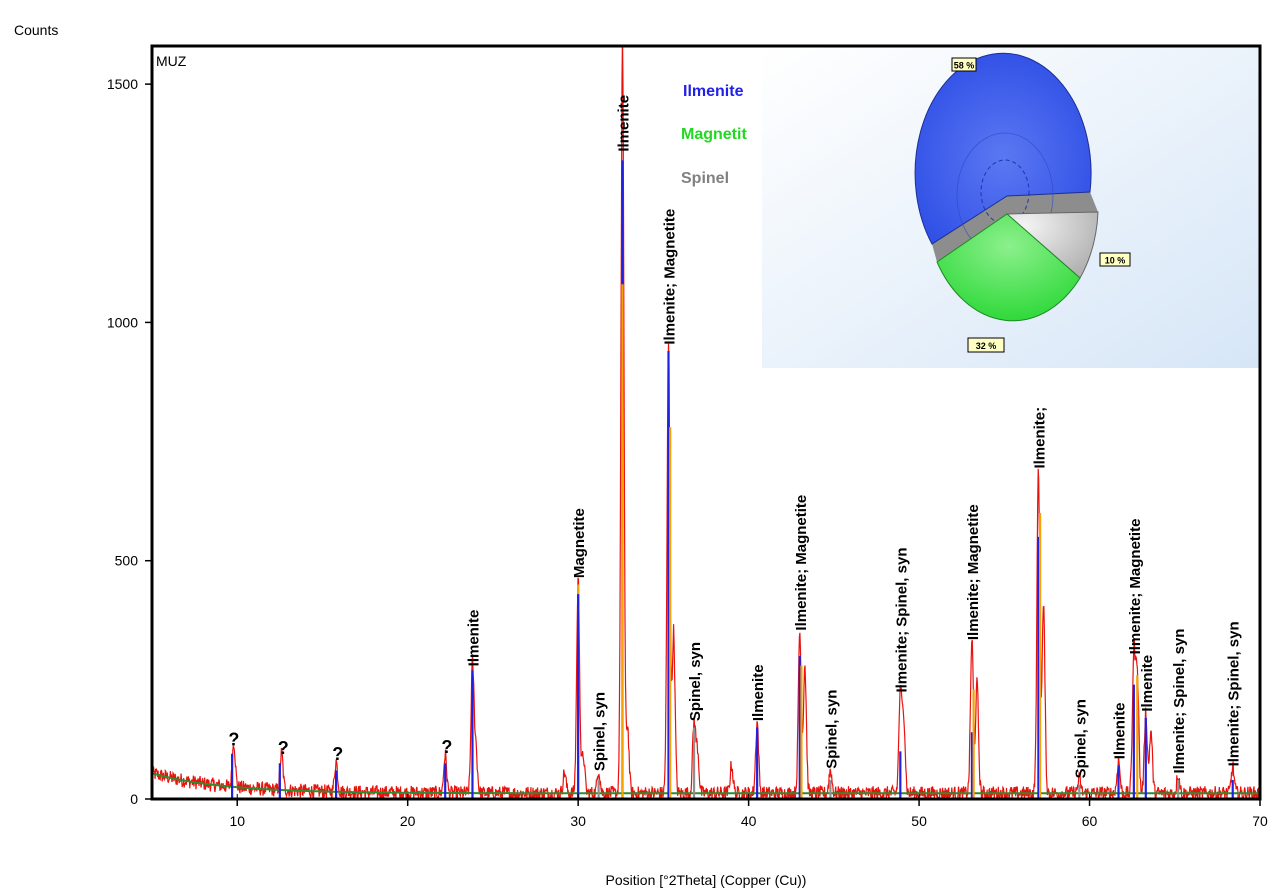  What do you see at coordinates (713, 91) in the screenshot?
I see `legend-ilmenite: Ilmenite` at bounding box center [713, 91].